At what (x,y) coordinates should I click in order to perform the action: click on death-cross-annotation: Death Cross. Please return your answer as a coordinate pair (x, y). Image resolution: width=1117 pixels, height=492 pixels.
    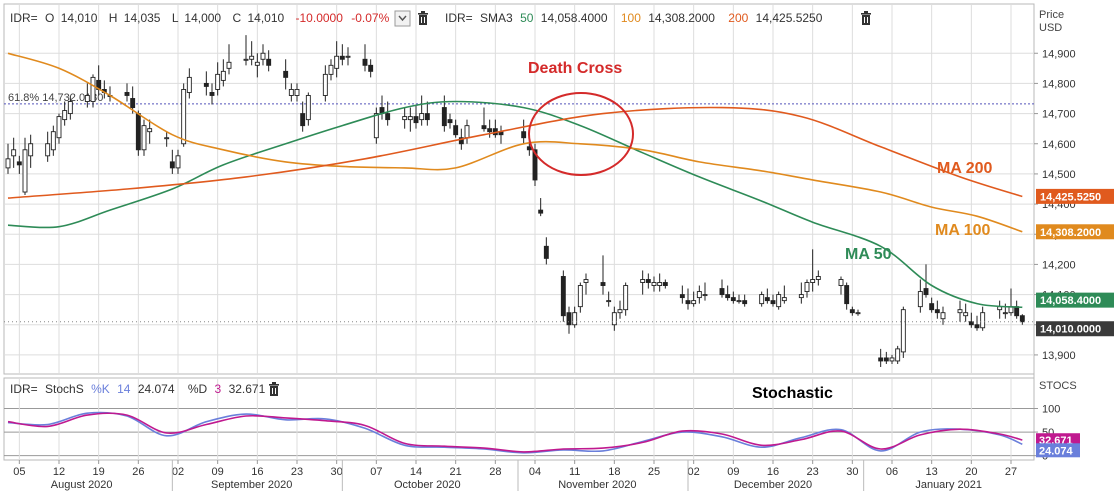
    Looking at the image, I should click on (575, 68).